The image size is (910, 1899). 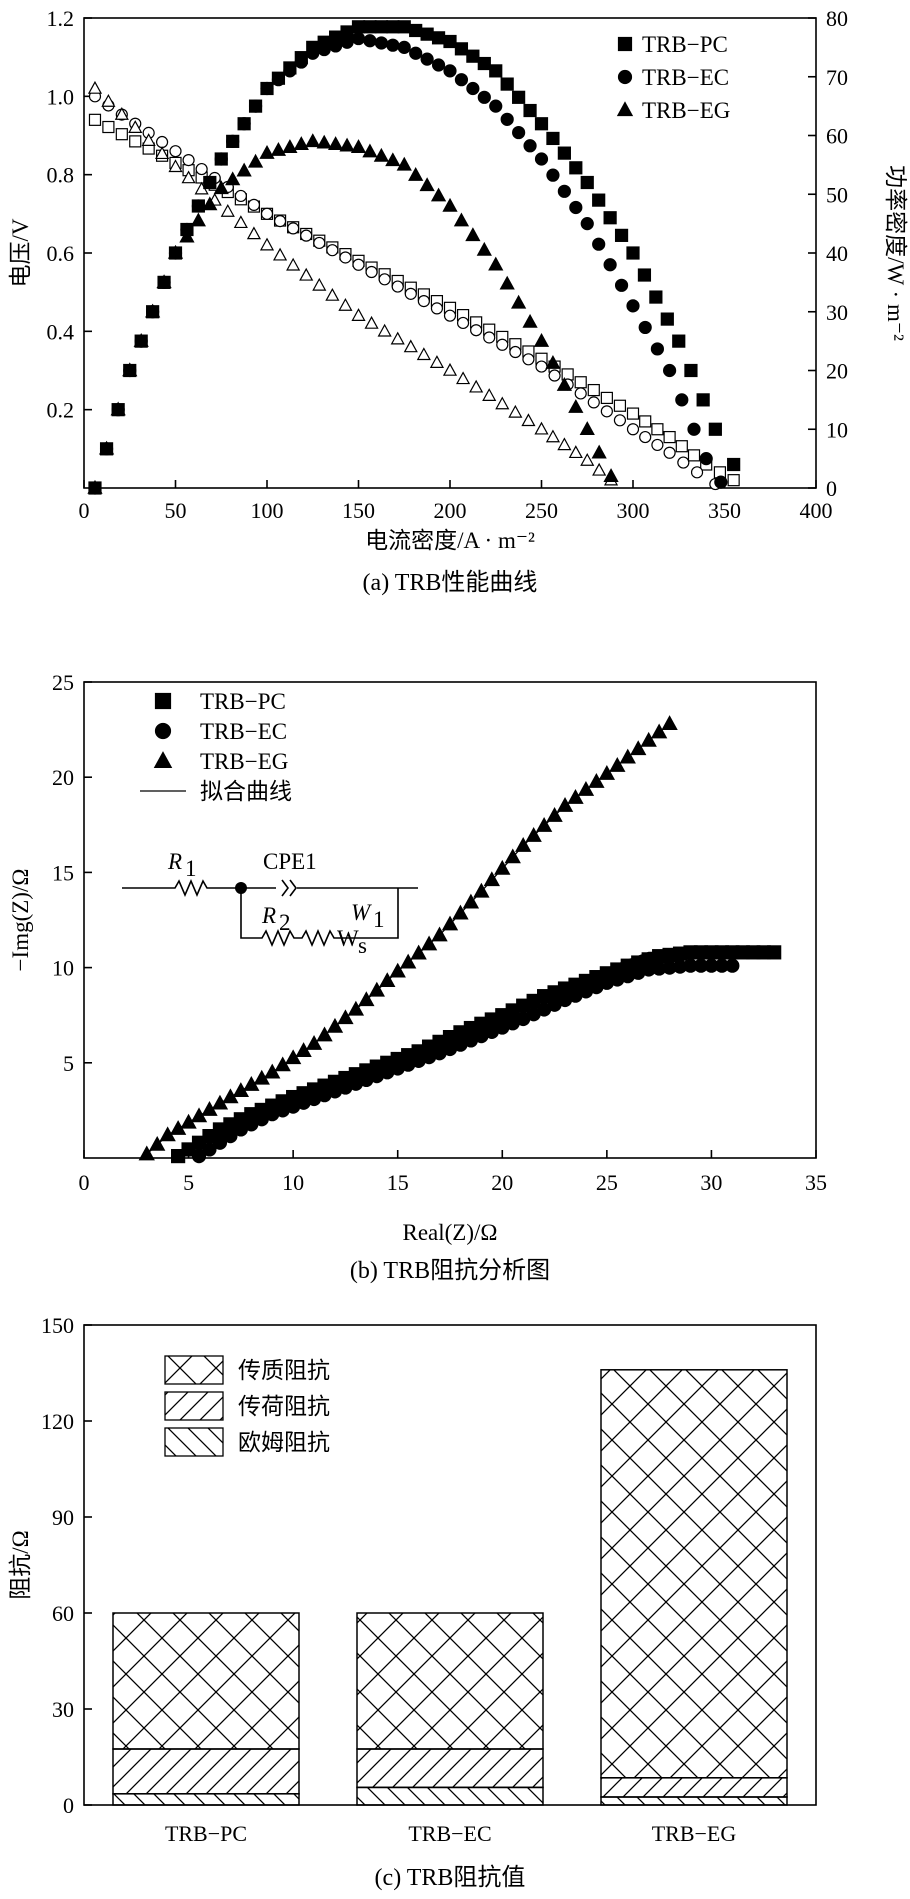 I want to click on chart-b-caption: (b) TRB阻抗分析图, so click(x=450, y=1270).